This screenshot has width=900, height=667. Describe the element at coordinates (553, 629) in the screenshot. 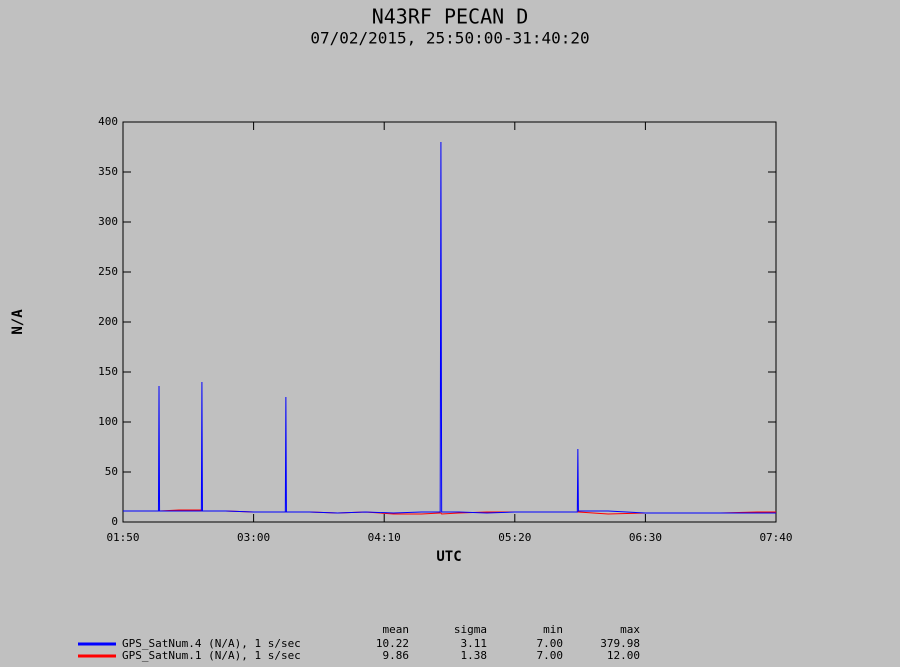

I see `stats-header: min` at that location.